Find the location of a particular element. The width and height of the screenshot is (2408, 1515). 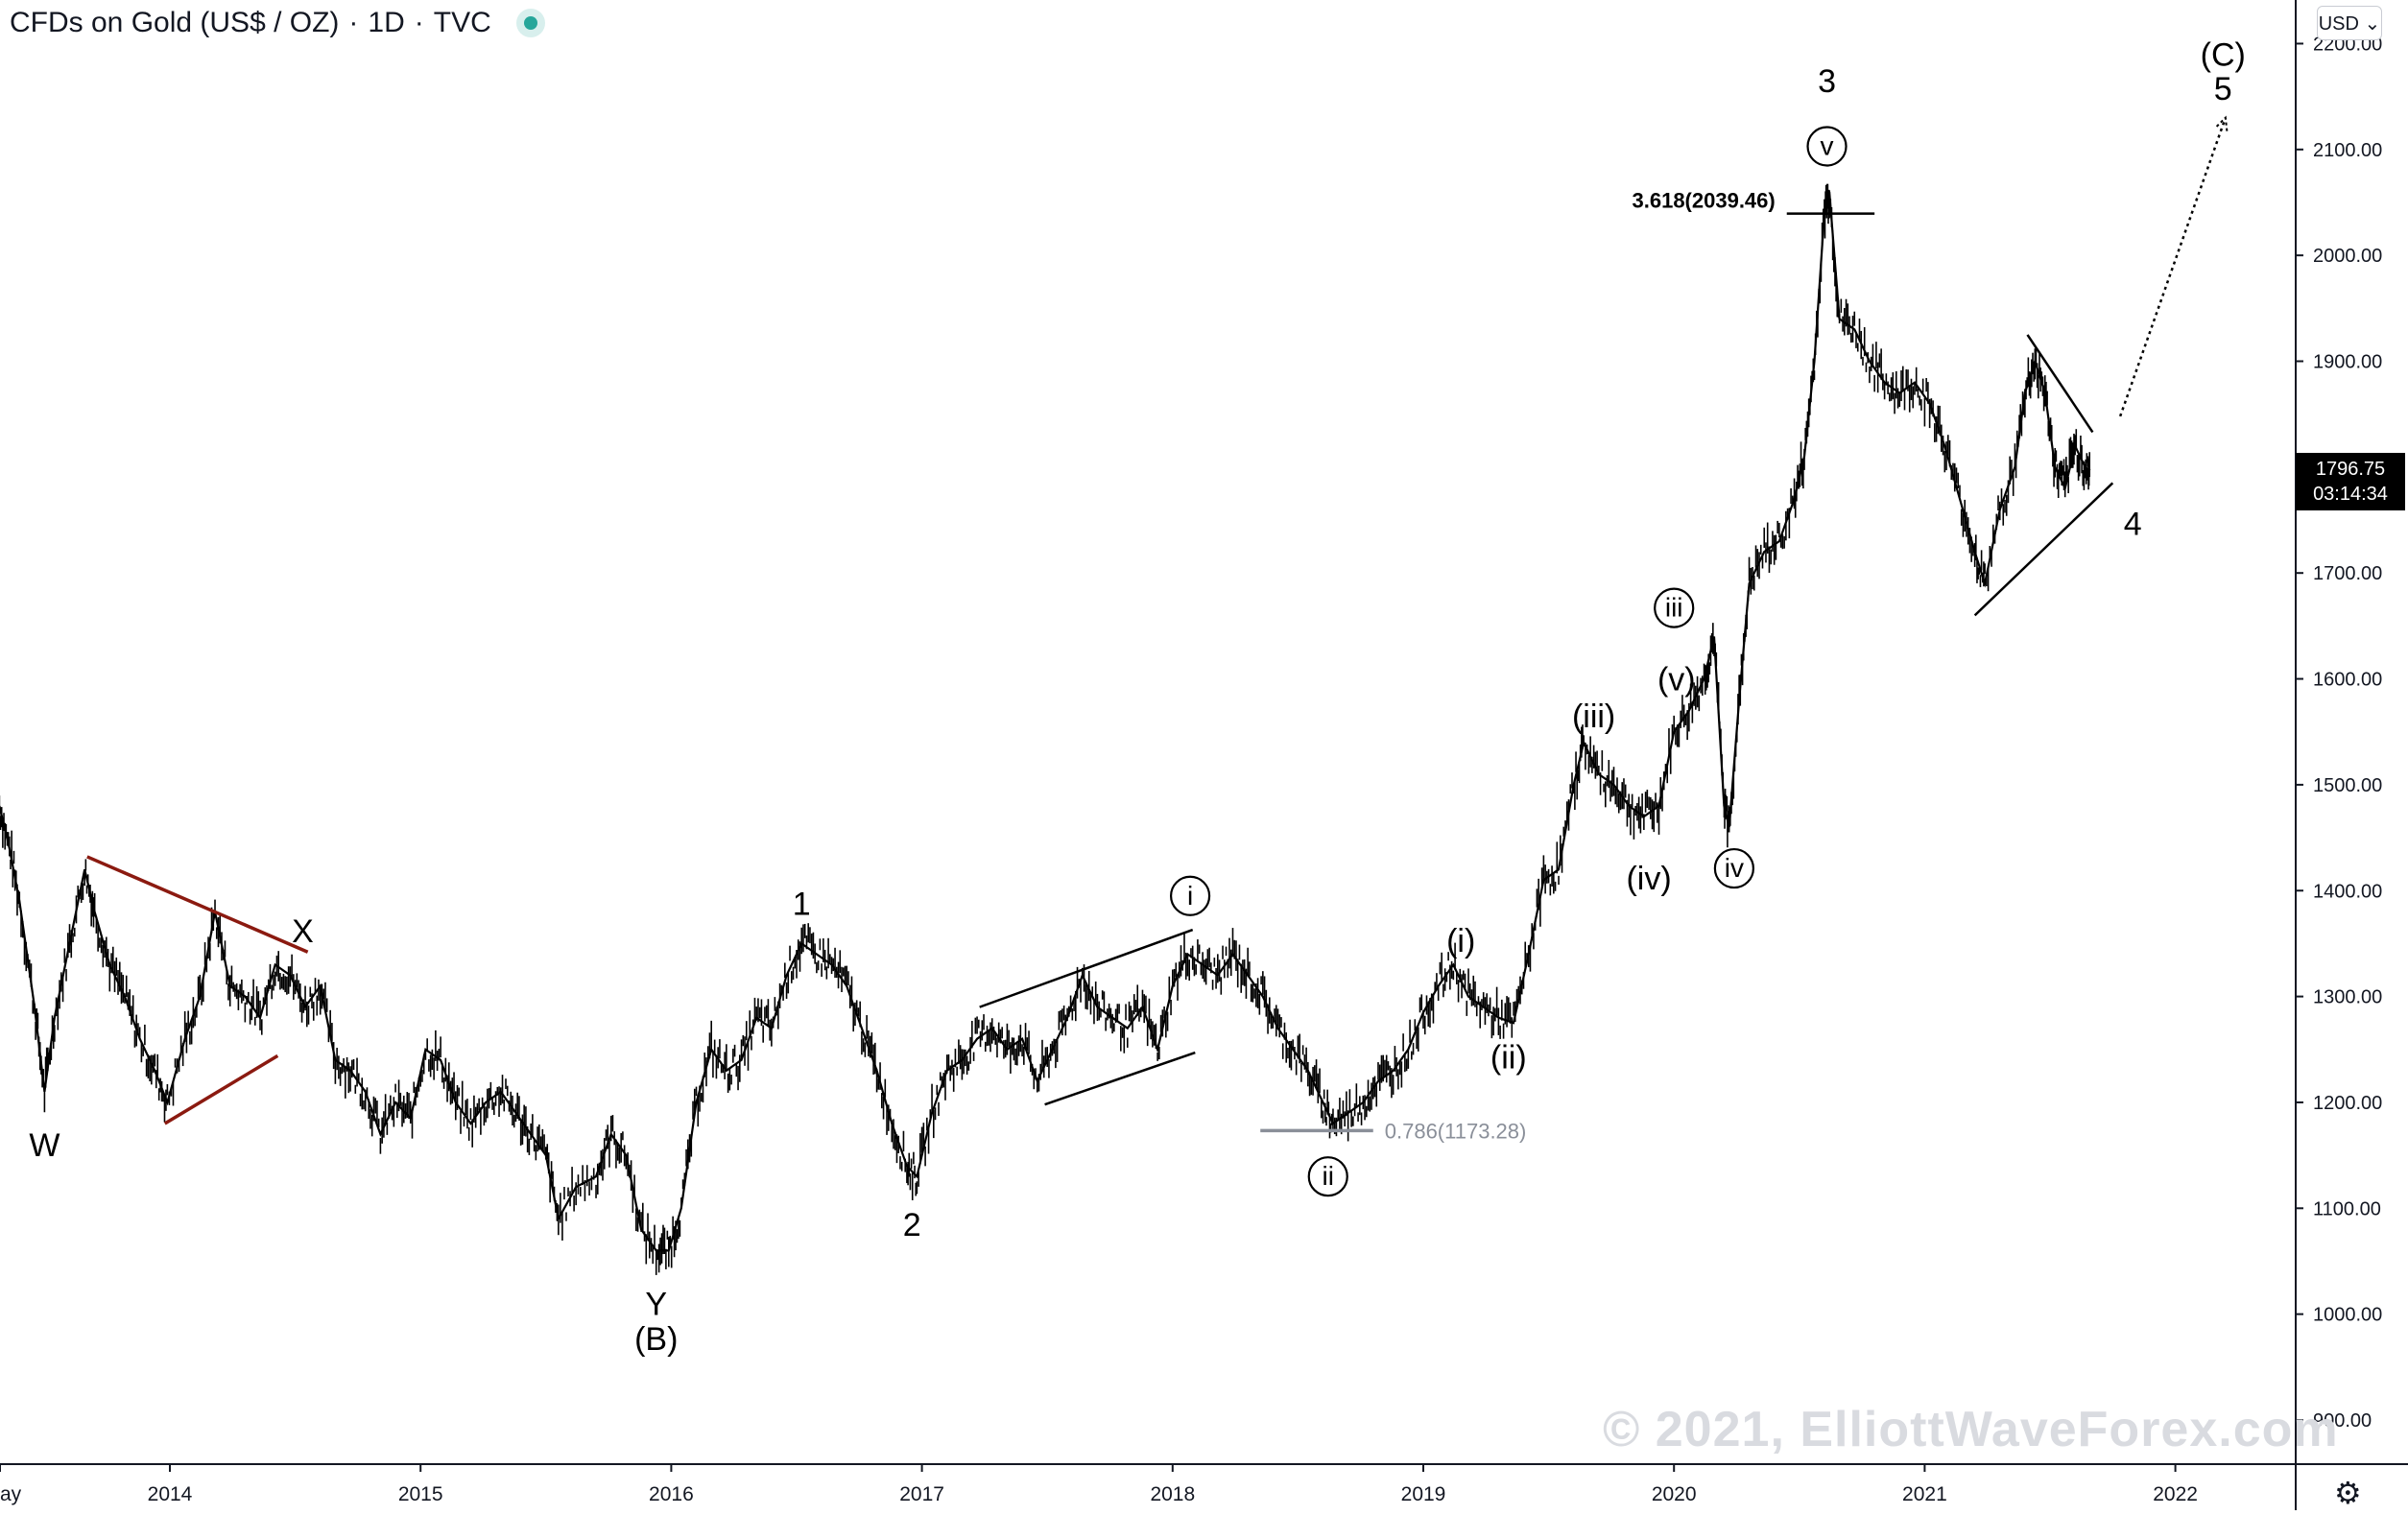

time-axis-label: 2017 is located at coordinates (921, 1494).